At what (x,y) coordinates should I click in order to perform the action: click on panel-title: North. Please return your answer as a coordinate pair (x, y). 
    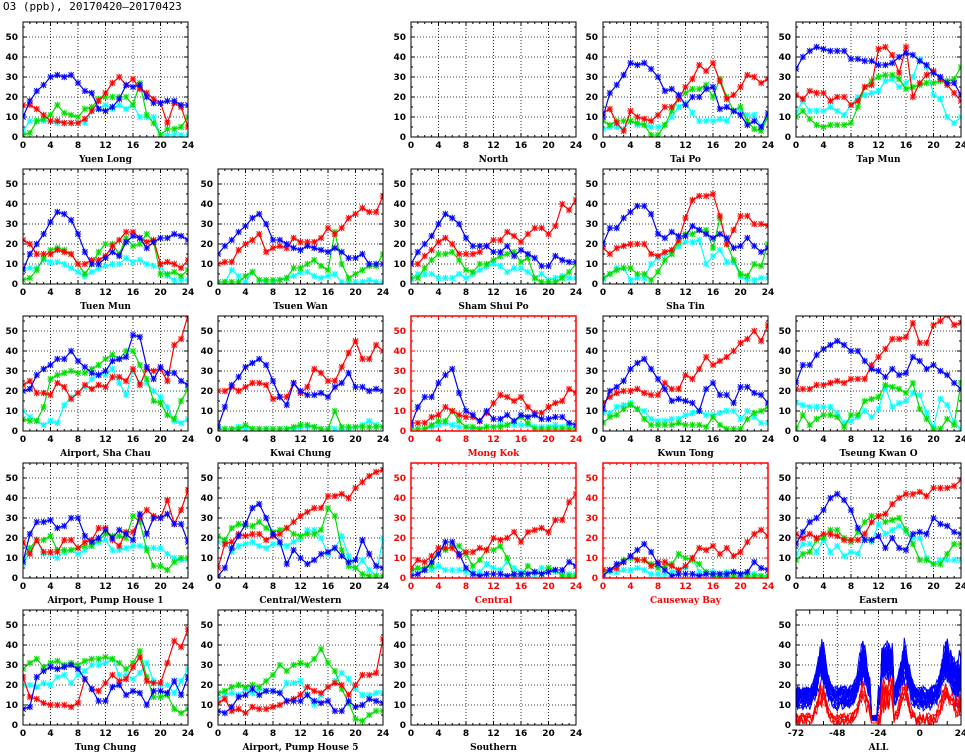
    Looking at the image, I should click on (494, 160).